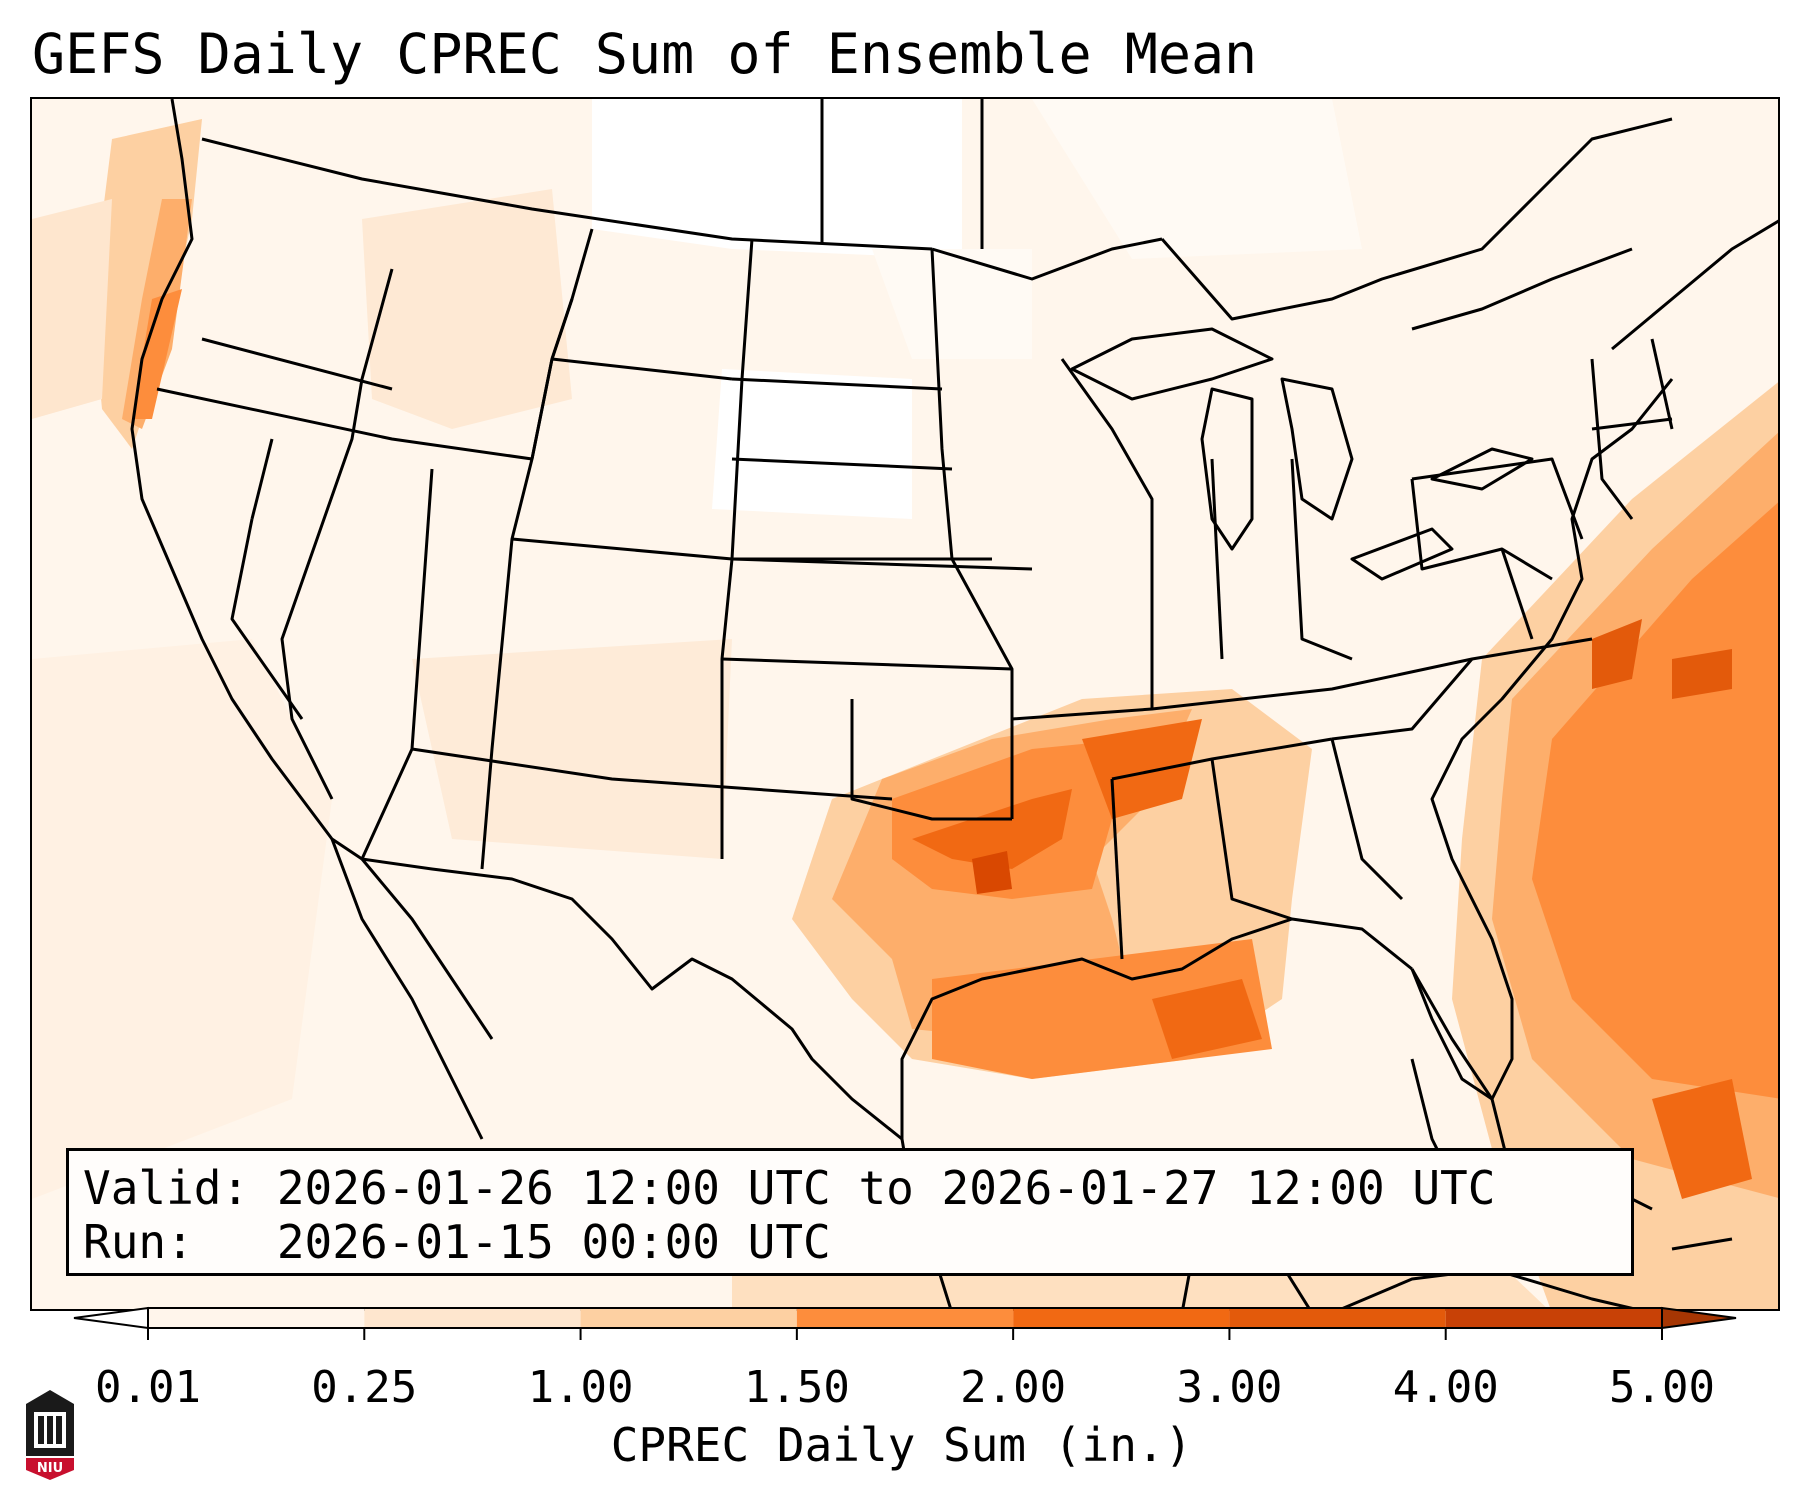 This screenshot has width=1803, height=1500. I want to click on map-title: GEFS Daily CPREC Sum of Ensemble Mean, so click(645, 54).